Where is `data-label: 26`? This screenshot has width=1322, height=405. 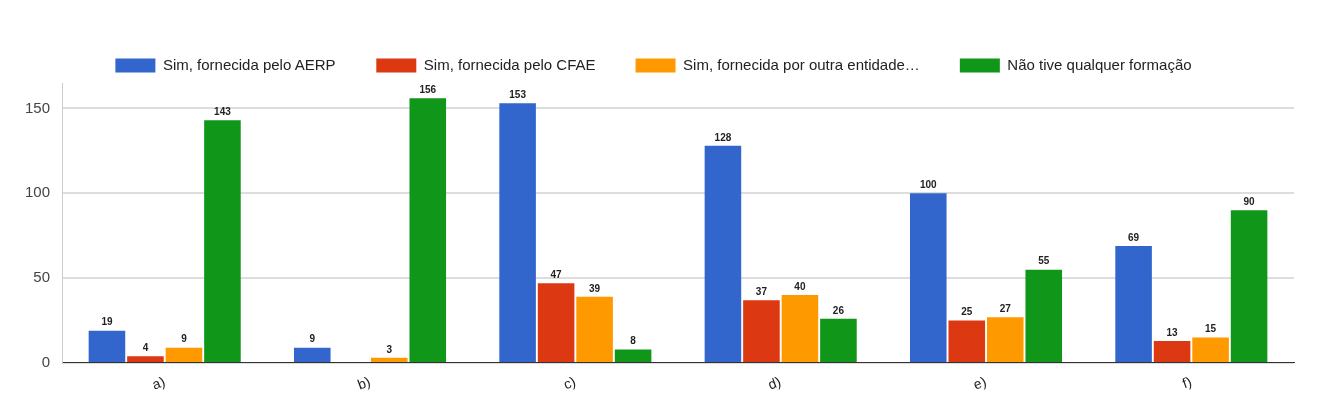
data-label: 26 is located at coordinates (838, 310).